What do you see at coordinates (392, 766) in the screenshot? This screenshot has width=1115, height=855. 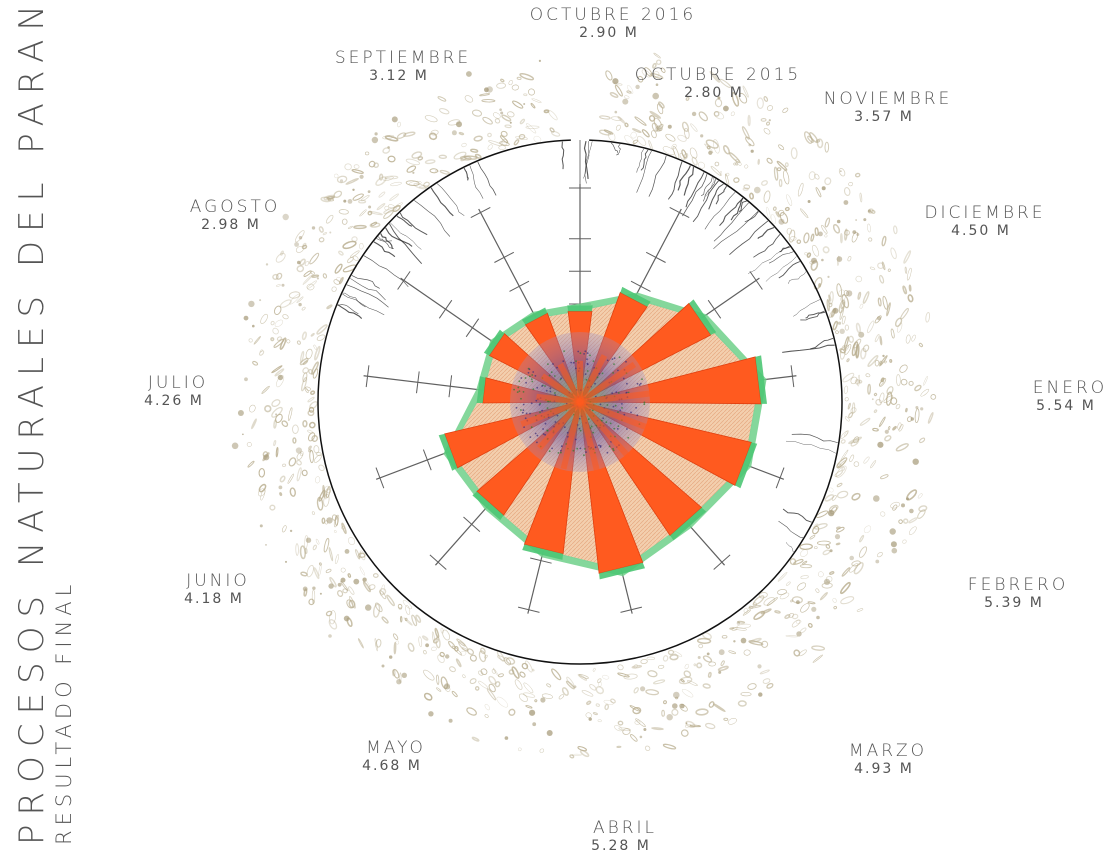 I see `month-value: 4.68 M` at bounding box center [392, 766].